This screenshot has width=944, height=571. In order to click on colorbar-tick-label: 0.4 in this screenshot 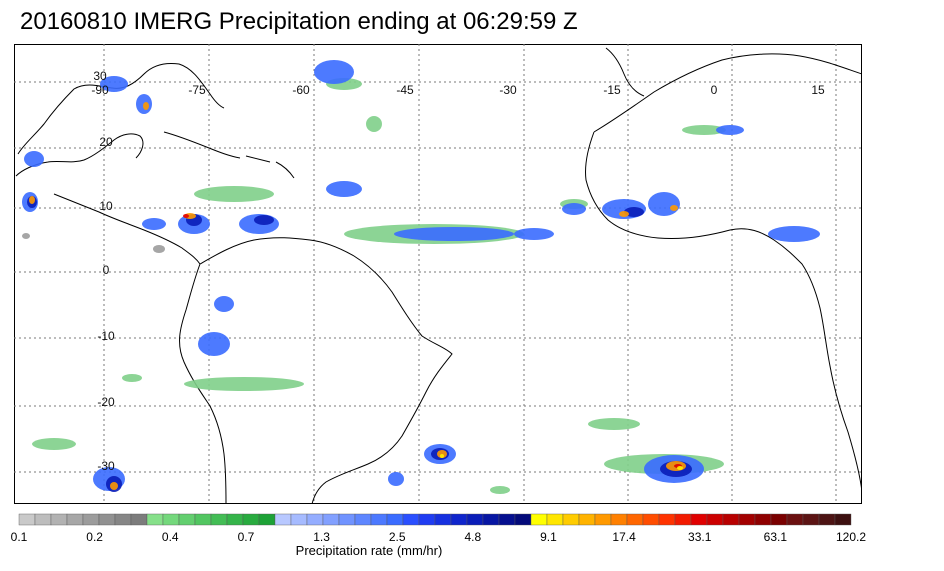, I will do `click(170, 537)`.